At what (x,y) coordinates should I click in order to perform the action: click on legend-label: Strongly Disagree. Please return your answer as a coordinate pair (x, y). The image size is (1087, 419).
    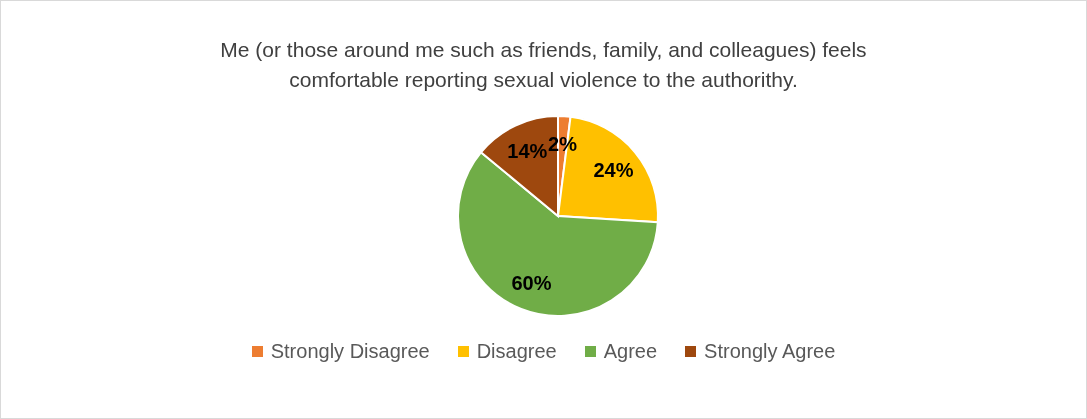
    Looking at the image, I should click on (350, 351).